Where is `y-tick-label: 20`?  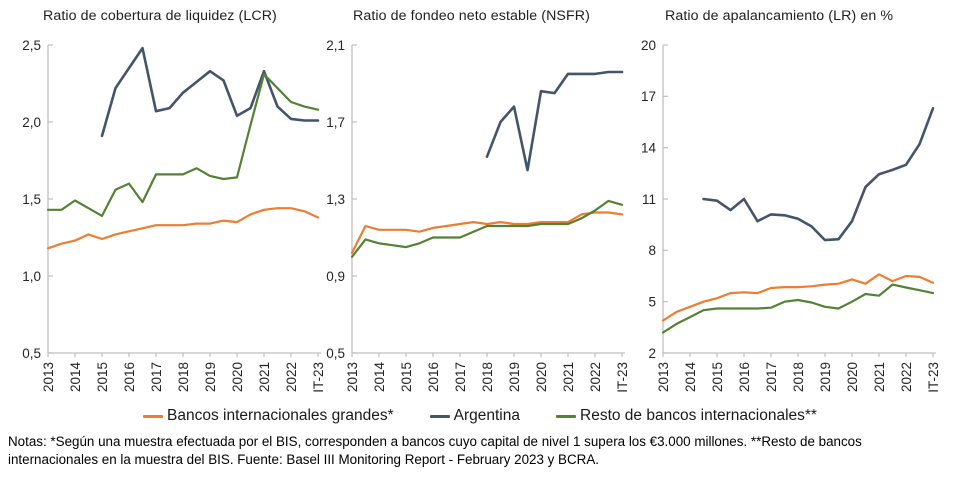
y-tick-label: 20 is located at coordinates (648, 45).